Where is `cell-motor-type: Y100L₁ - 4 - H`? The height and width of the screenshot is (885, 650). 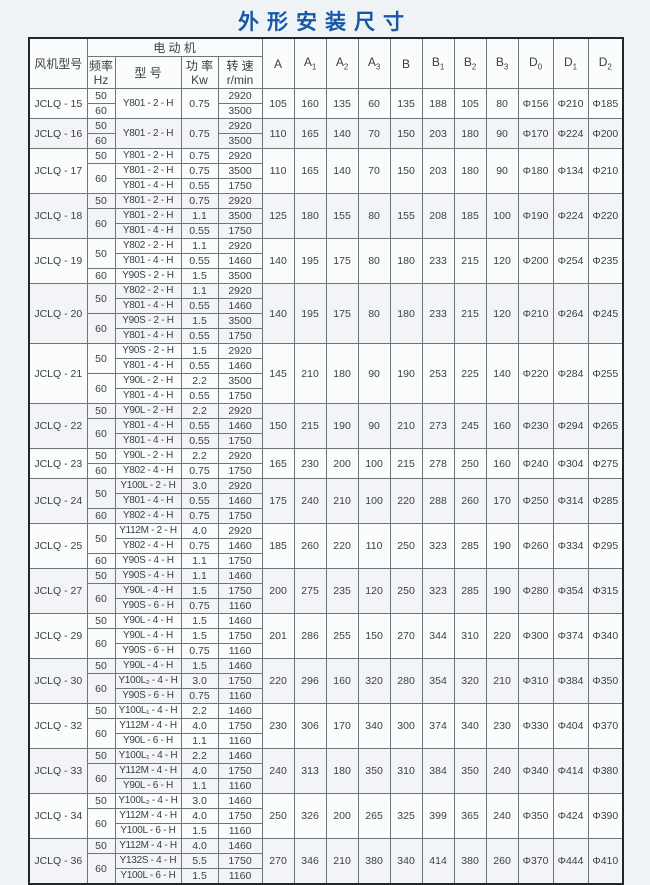 cell-motor-type: Y100L₁ - 4 - H is located at coordinates (148, 756).